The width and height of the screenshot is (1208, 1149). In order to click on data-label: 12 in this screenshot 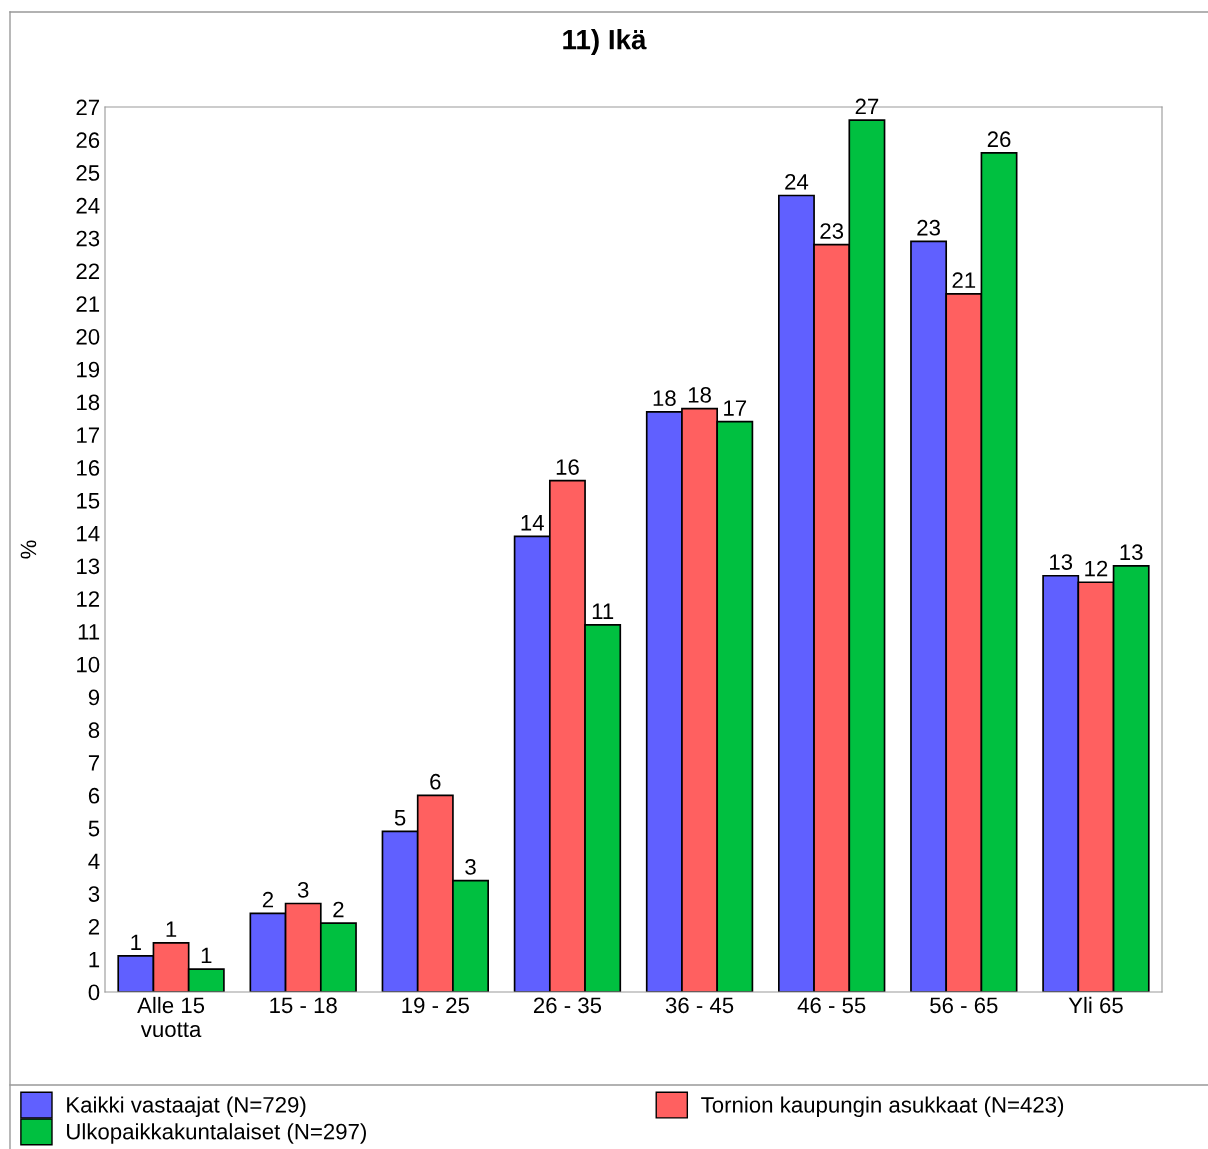, I will do `click(1096, 568)`.